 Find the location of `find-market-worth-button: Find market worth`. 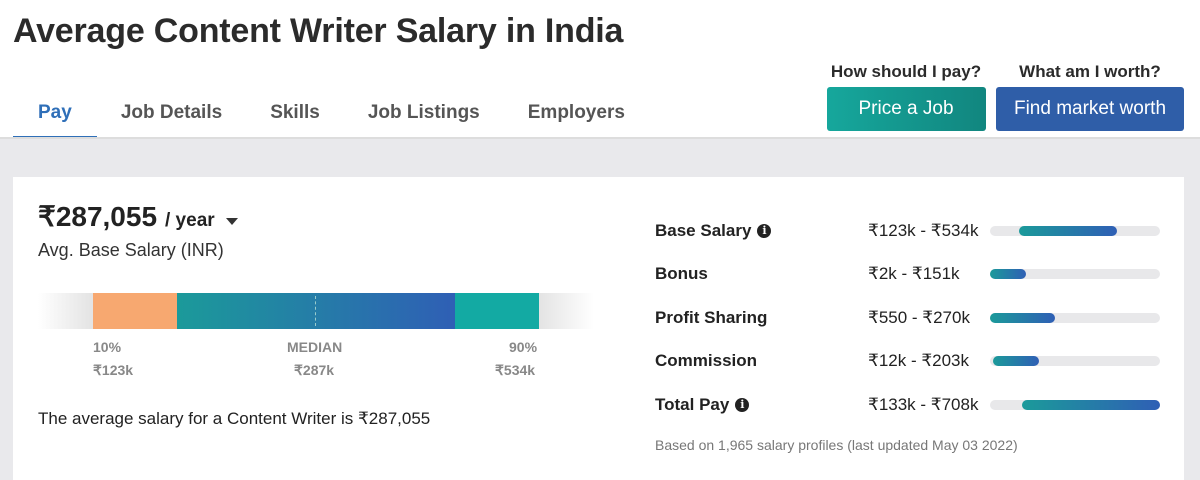

find-market-worth-button: Find market worth is located at coordinates (1090, 109).